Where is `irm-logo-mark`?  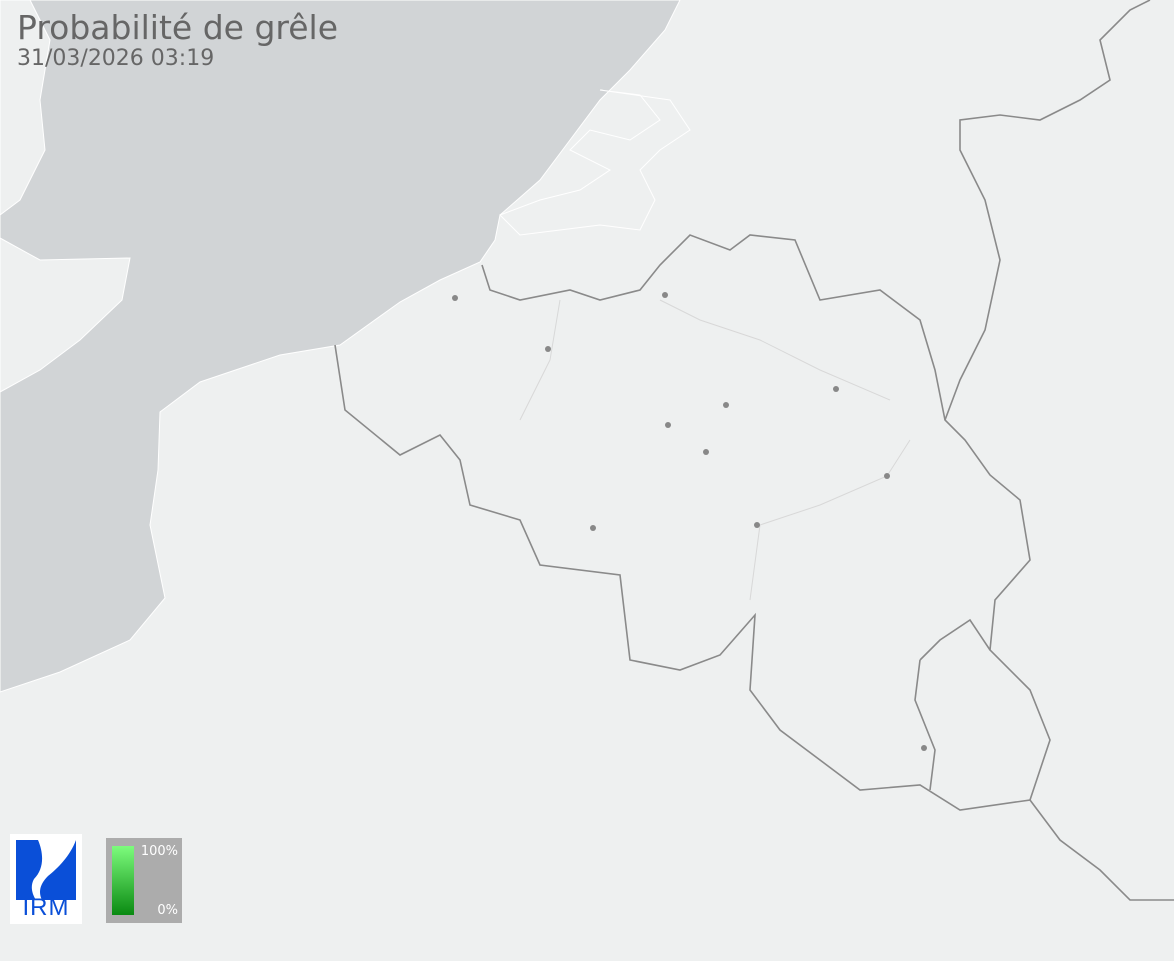
irm-logo-mark is located at coordinates (46, 870).